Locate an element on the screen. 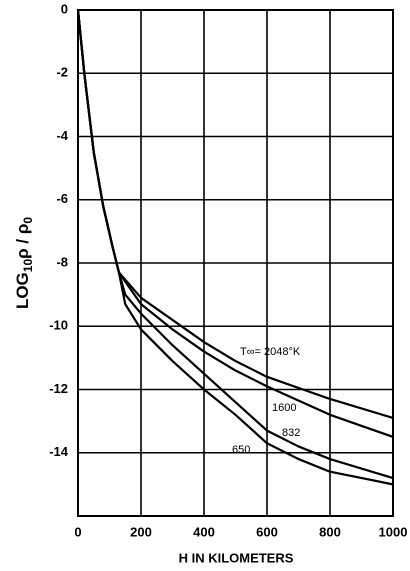 The image size is (410, 571). x-tick-label: 200 is located at coordinates (141, 531).